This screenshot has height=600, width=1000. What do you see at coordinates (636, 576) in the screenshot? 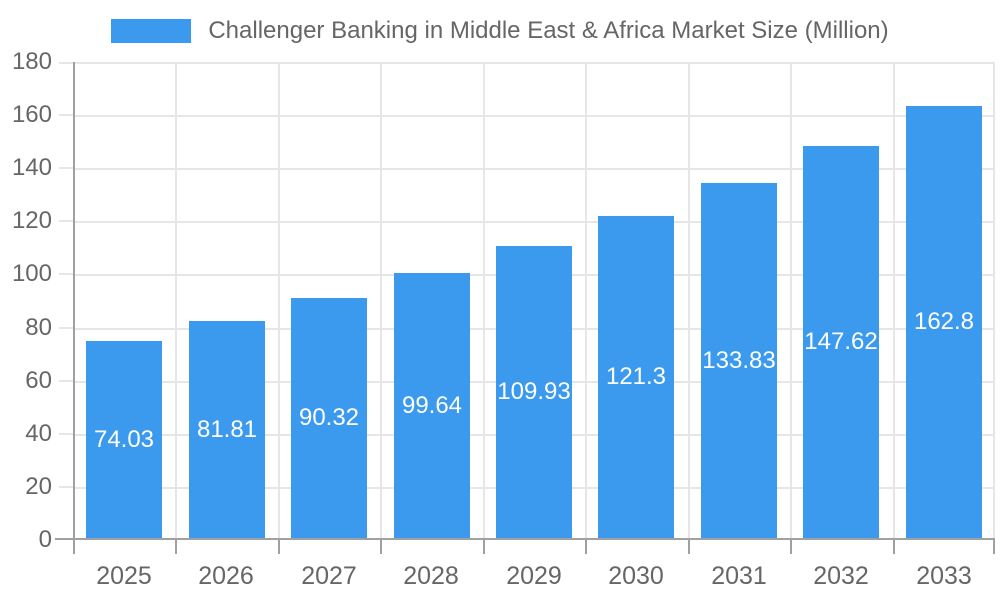
I see `x-tick-label: 2030` at bounding box center [636, 576].